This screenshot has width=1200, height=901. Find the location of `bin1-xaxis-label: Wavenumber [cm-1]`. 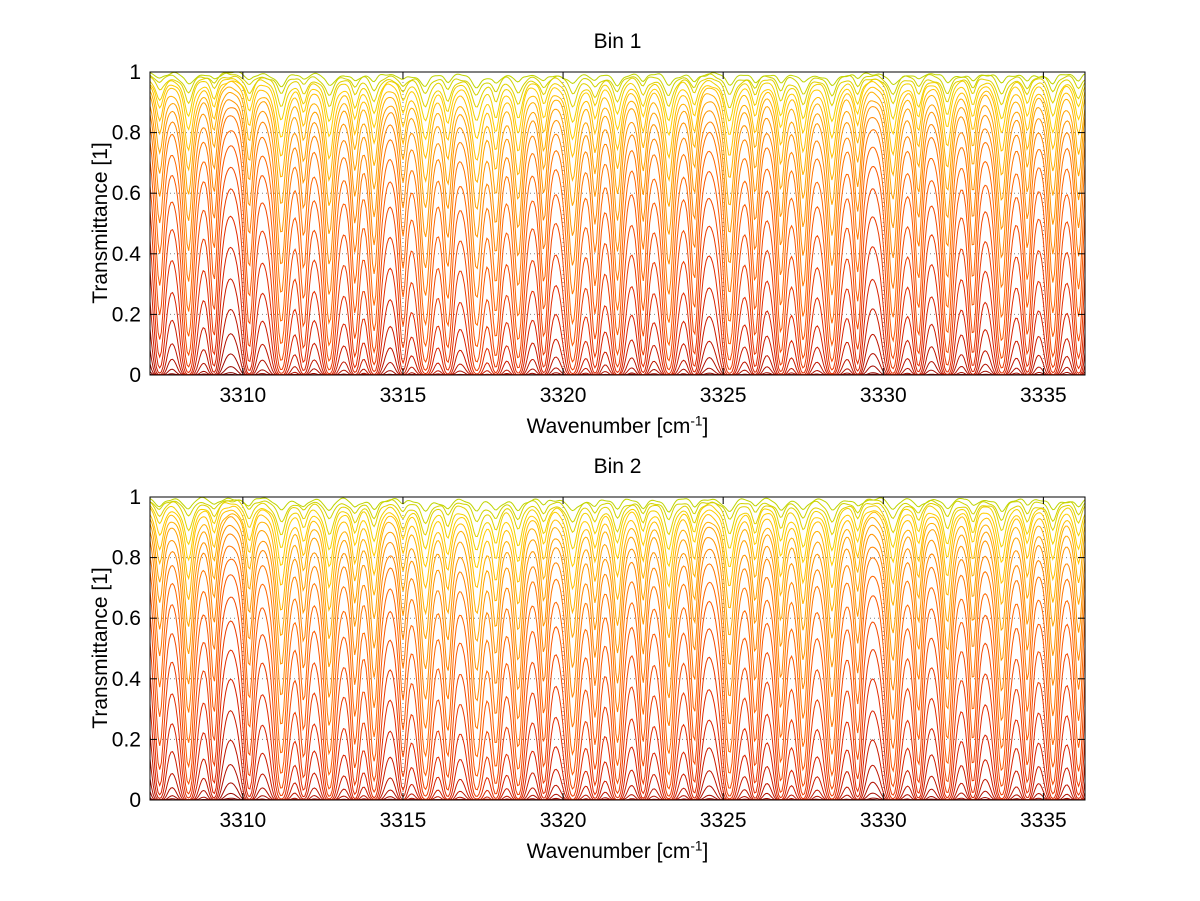

bin1-xaxis-label: Wavenumber [cm-1] is located at coordinates (617, 426).